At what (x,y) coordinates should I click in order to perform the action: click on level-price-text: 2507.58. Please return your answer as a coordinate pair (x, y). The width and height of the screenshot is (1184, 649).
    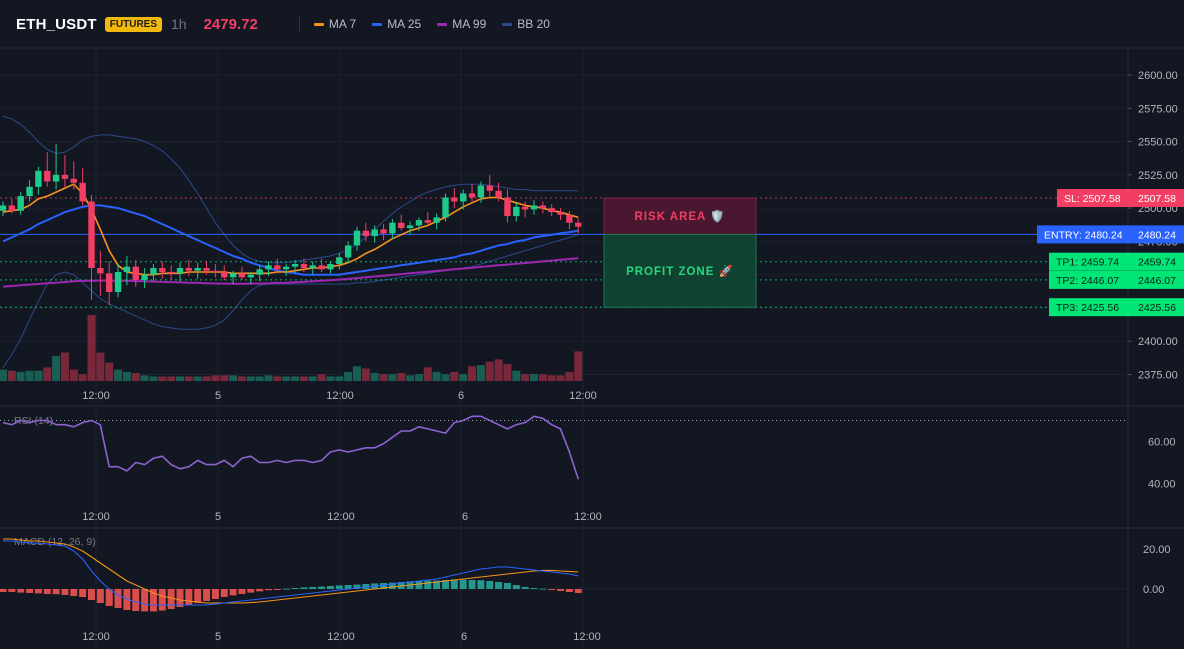
    Looking at the image, I should click on (1157, 199).